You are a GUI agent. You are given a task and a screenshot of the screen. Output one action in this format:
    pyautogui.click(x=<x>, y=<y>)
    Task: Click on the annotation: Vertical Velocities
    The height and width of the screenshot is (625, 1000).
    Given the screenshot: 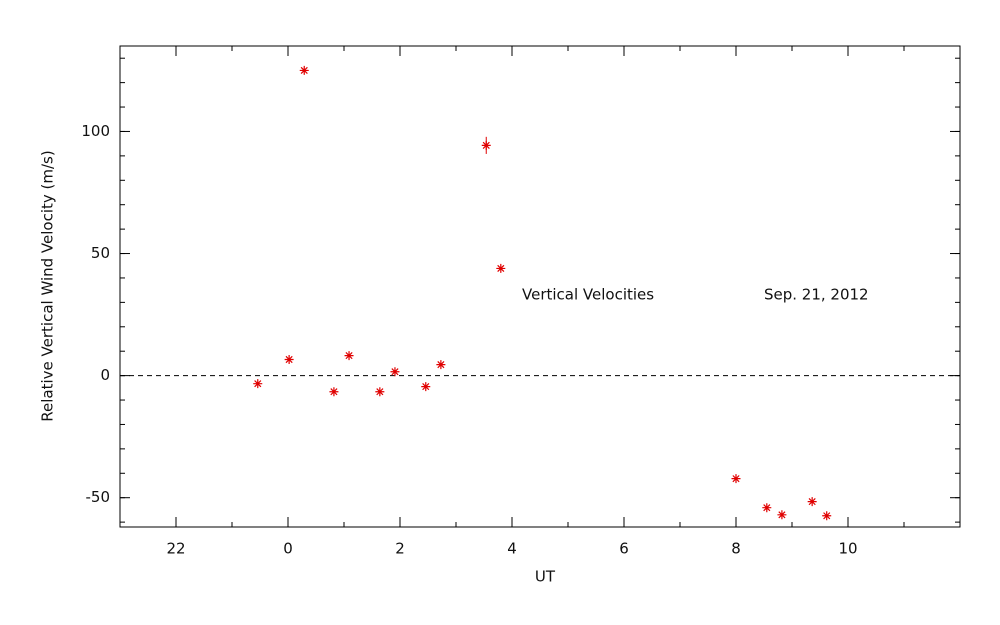 What is the action you would take?
    pyautogui.click(x=588, y=295)
    